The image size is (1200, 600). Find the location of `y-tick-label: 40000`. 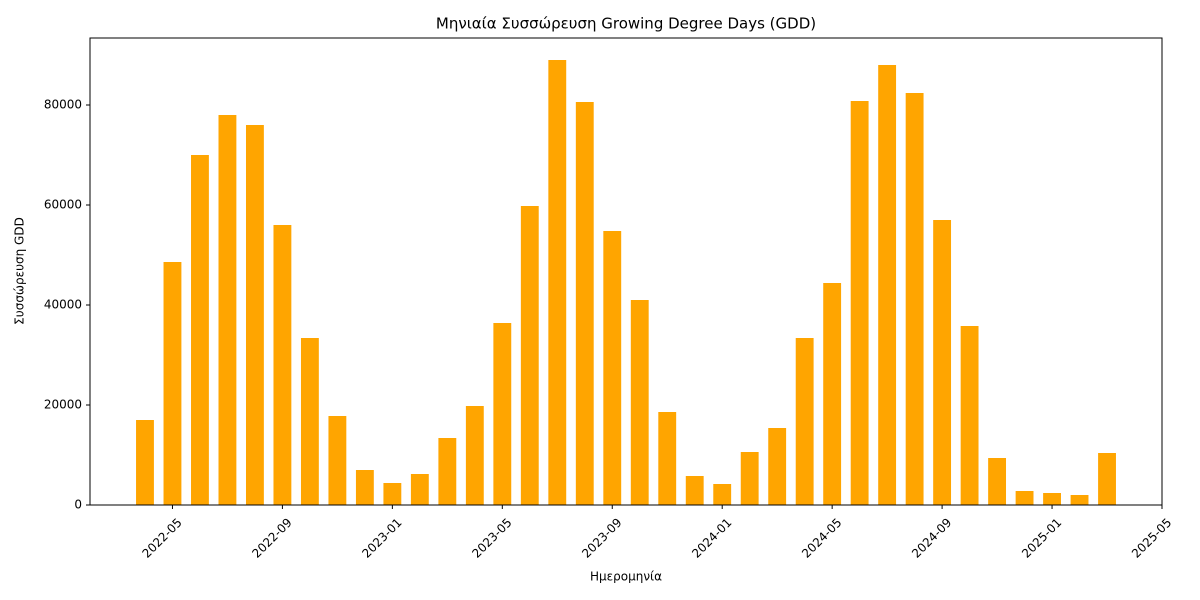

y-tick-label: 40000 is located at coordinates (63, 305).